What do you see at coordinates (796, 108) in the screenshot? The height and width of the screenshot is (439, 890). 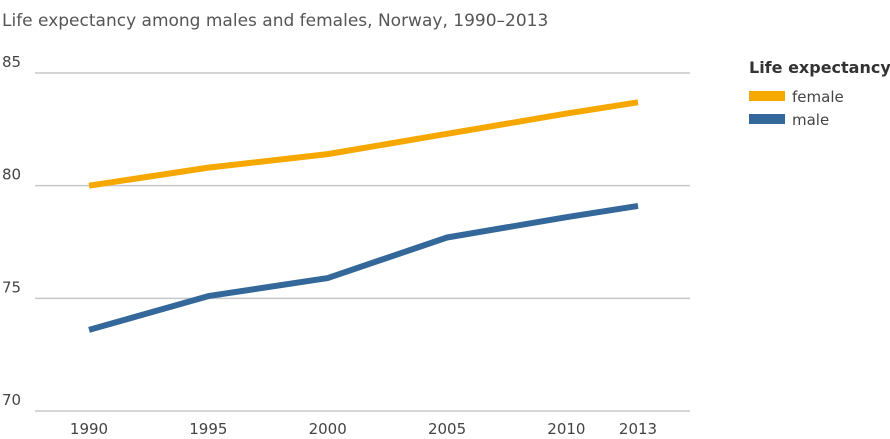 I see `legend: female male` at bounding box center [796, 108].